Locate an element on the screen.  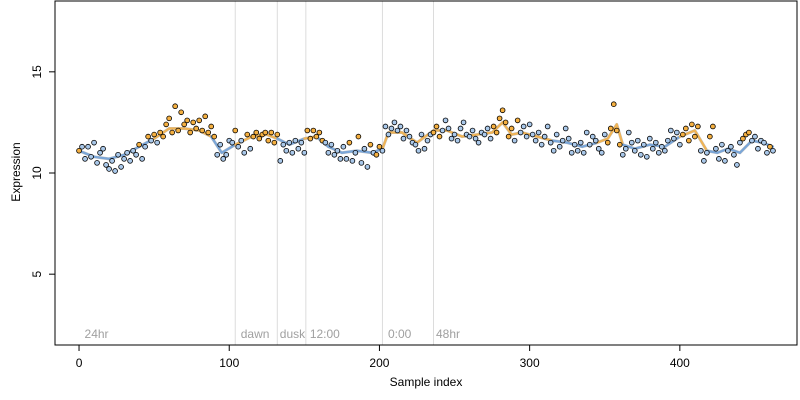
time-annotation-4: 0:00 is located at coordinates (400, 334).